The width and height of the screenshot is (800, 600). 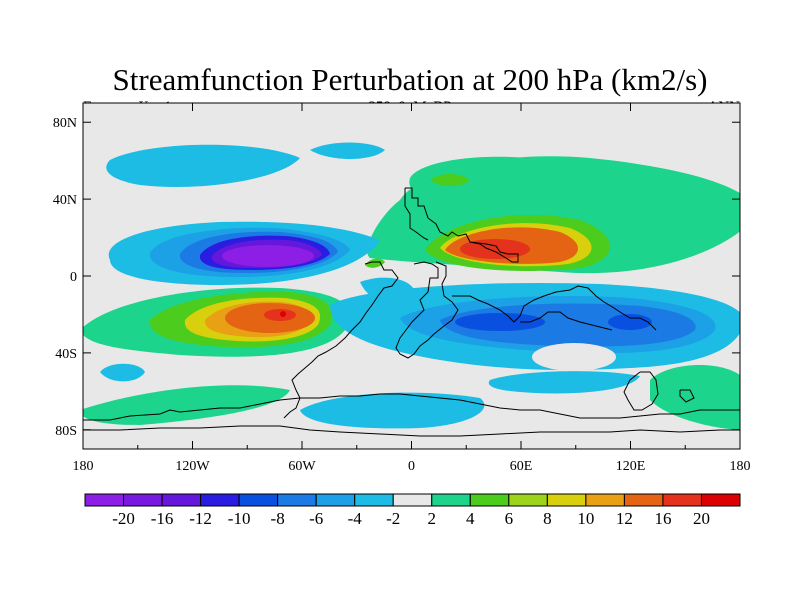 I want to click on colorbar-label: 2, so click(x=432, y=518).